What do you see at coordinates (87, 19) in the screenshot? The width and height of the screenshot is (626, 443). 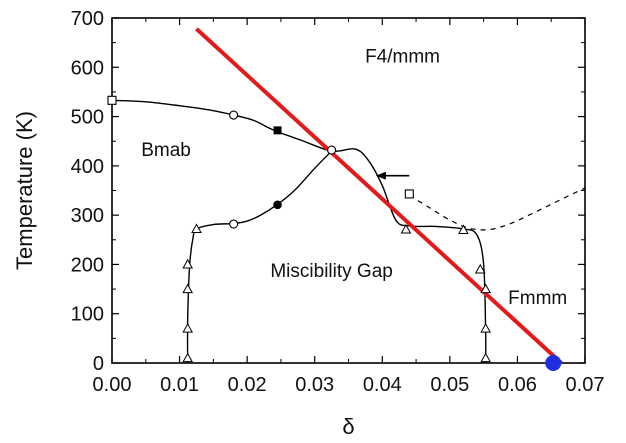 I see `y-tick-label: 700` at bounding box center [87, 19].